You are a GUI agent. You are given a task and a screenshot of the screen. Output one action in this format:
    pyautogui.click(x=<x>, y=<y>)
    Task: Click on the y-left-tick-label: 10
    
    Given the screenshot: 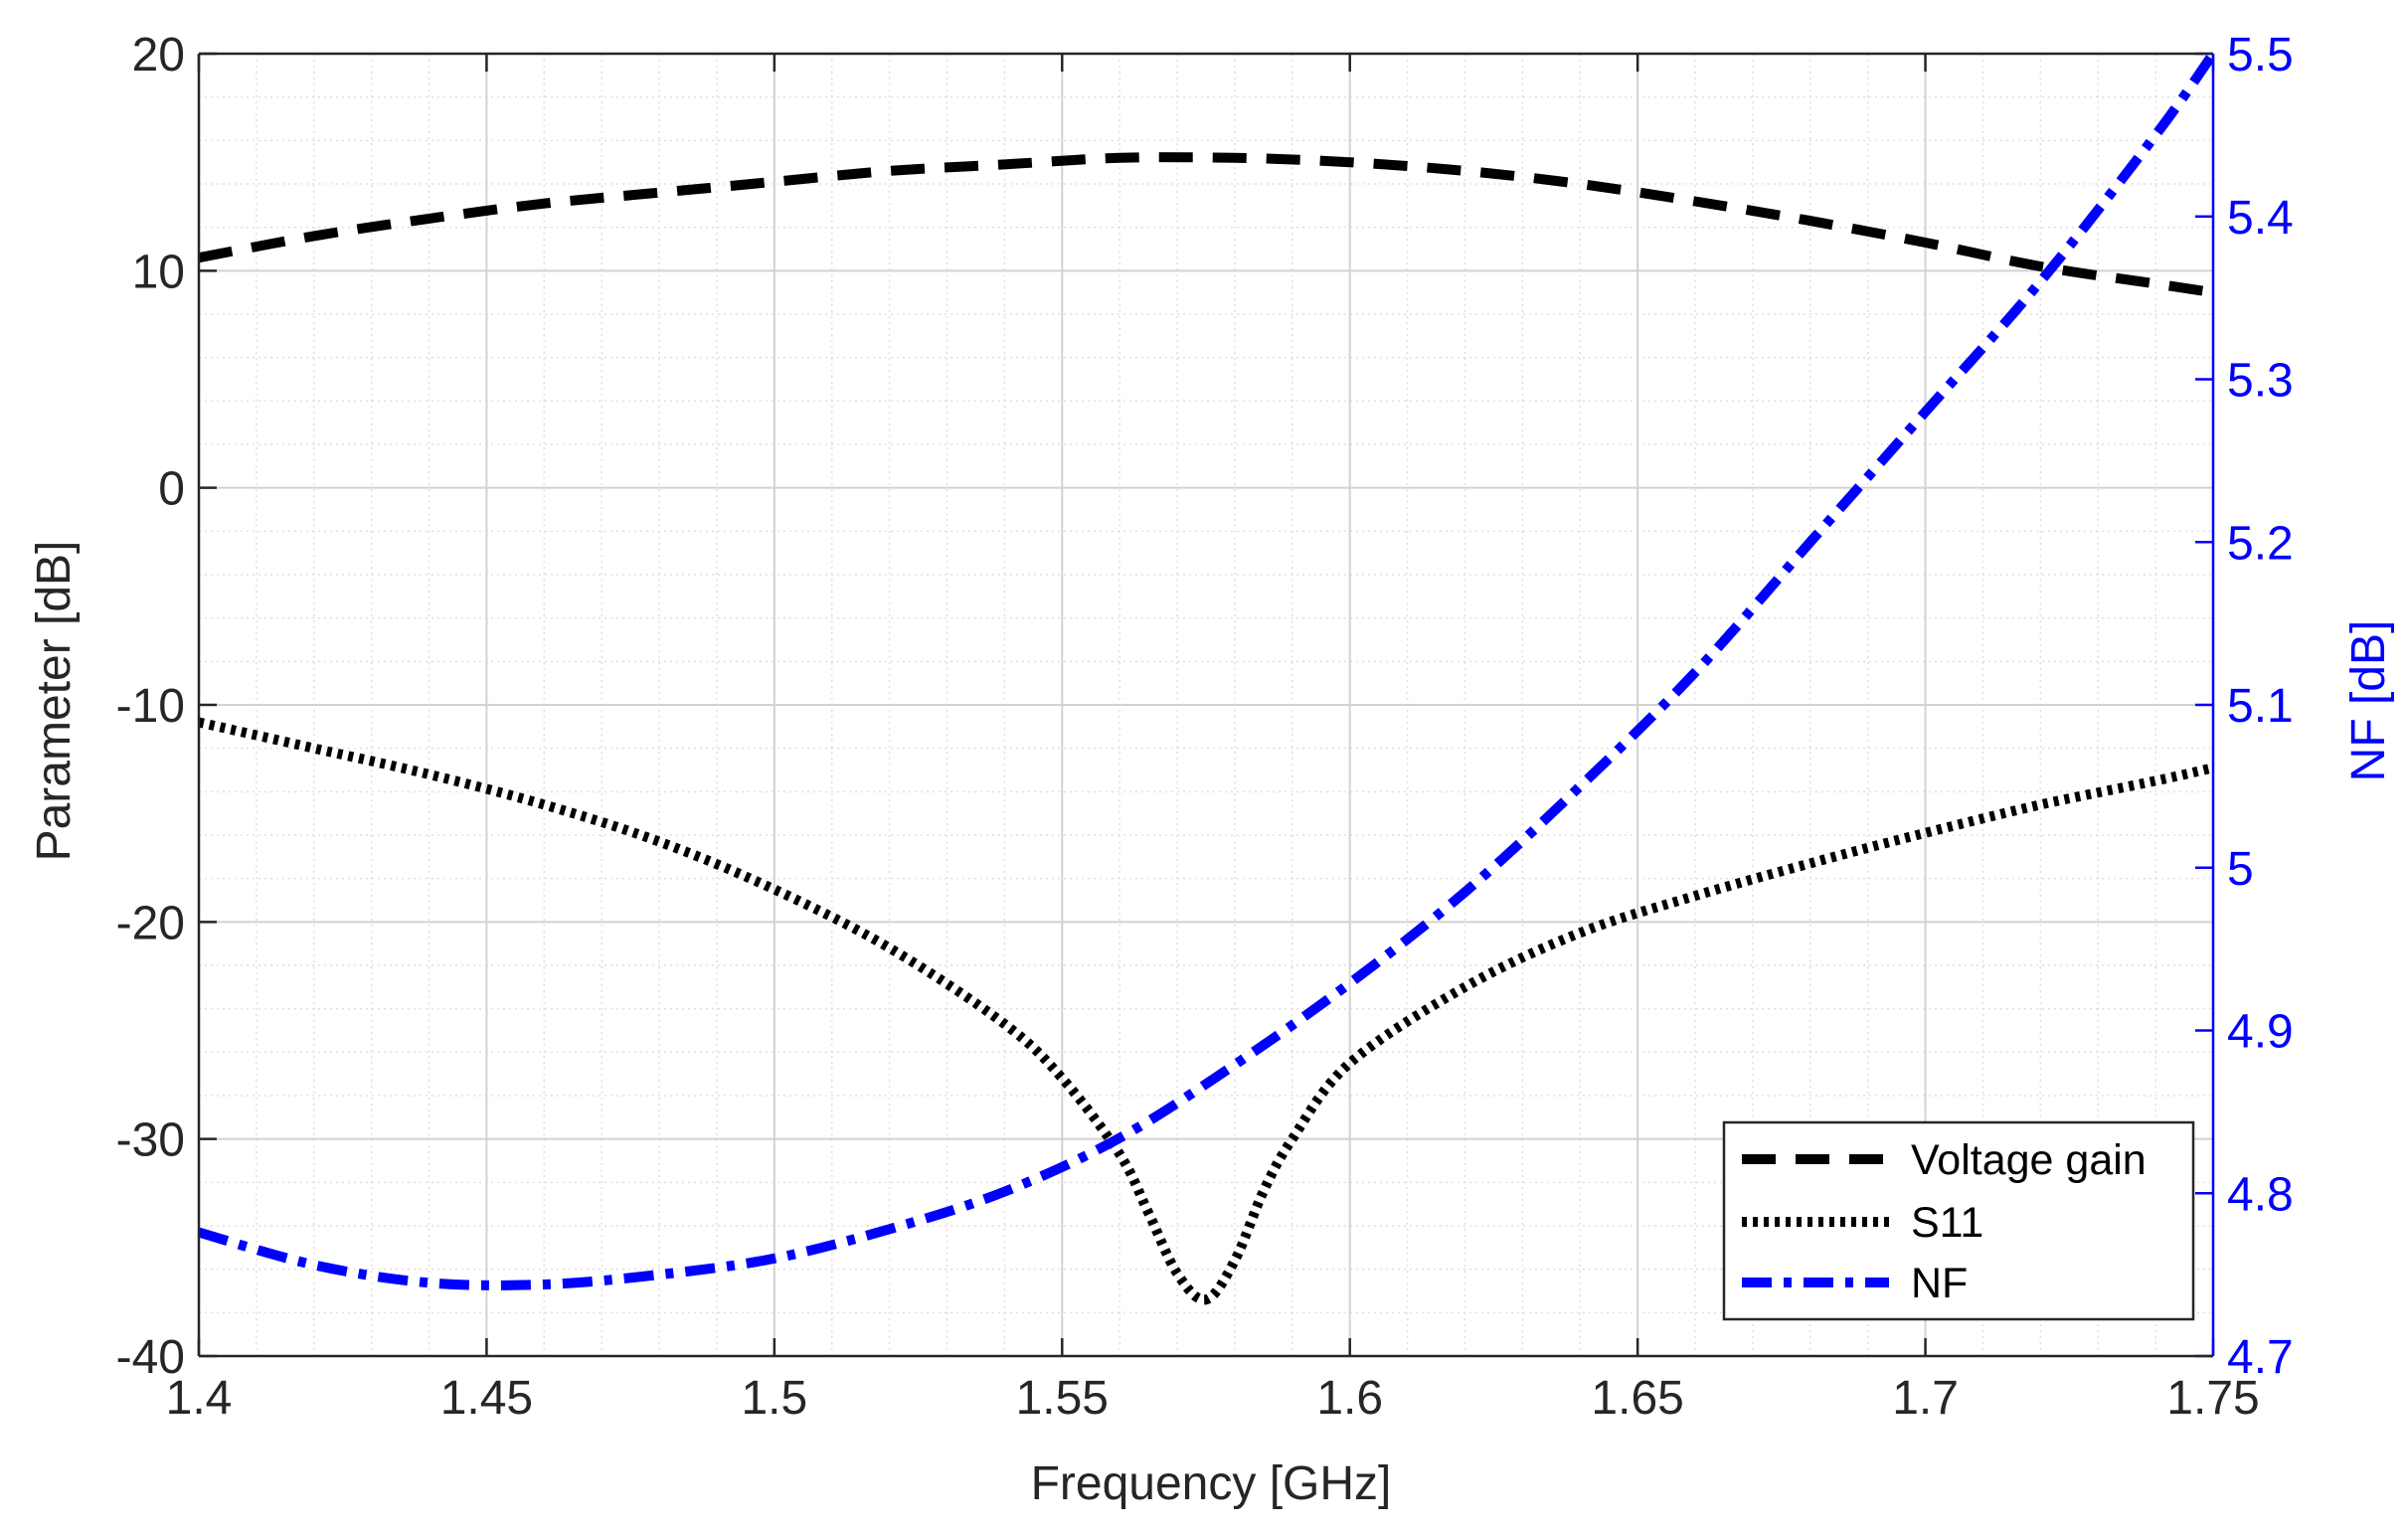 What is the action you would take?
    pyautogui.click(x=158, y=272)
    